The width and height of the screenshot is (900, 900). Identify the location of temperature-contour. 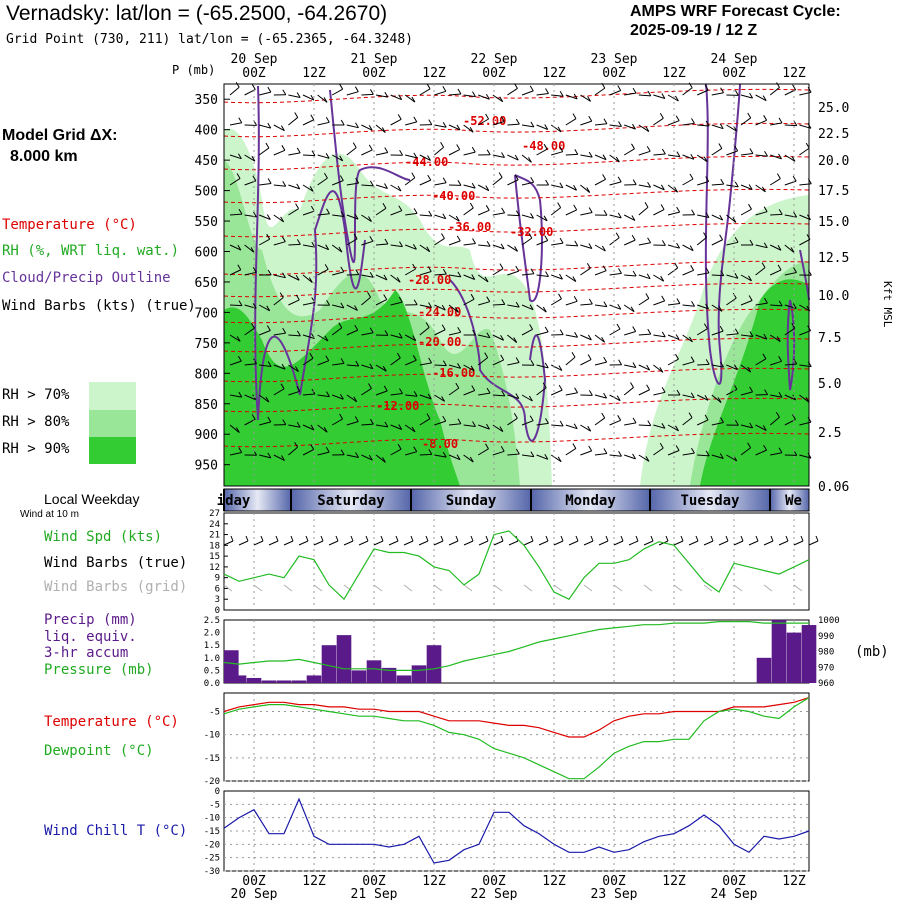
(516, 230).